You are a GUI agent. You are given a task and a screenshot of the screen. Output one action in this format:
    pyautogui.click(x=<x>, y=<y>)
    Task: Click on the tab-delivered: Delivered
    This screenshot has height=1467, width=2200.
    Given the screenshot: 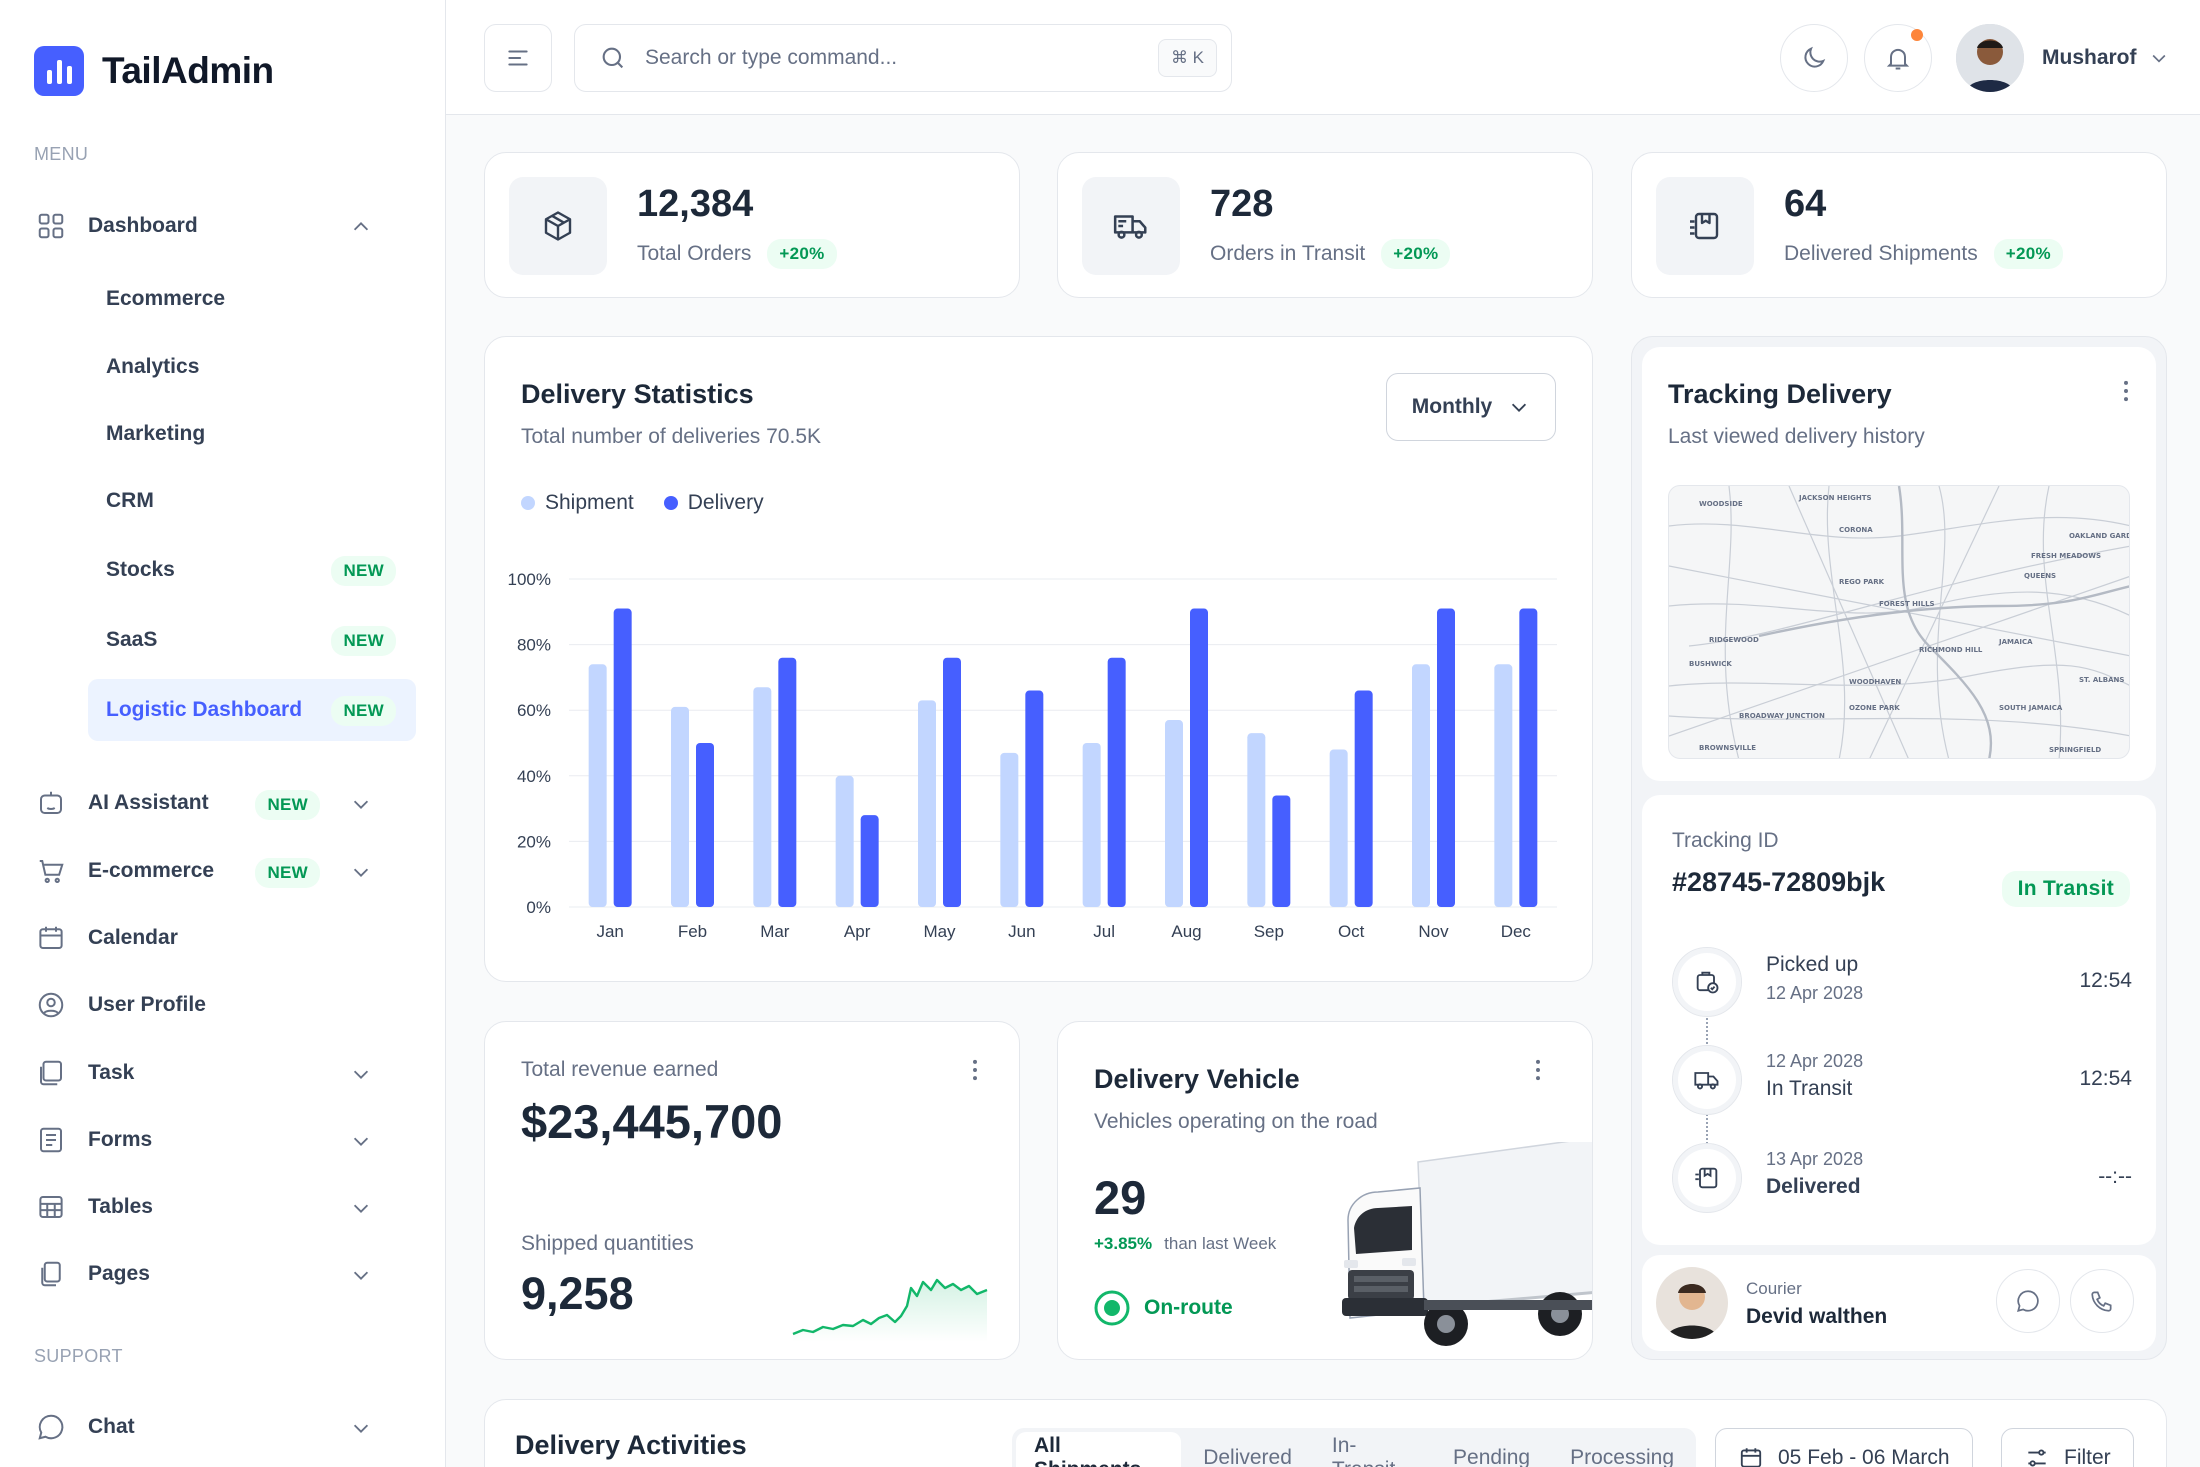 What is the action you would take?
    pyautogui.click(x=1247, y=1449)
    